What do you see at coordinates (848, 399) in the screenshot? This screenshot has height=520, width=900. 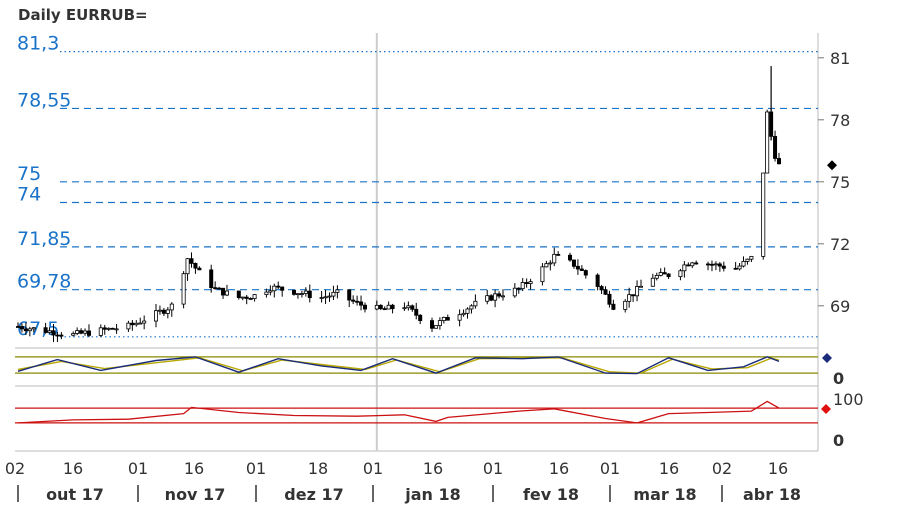 I see `rsi-axis-label: 100` at bounding box center [848, 399].